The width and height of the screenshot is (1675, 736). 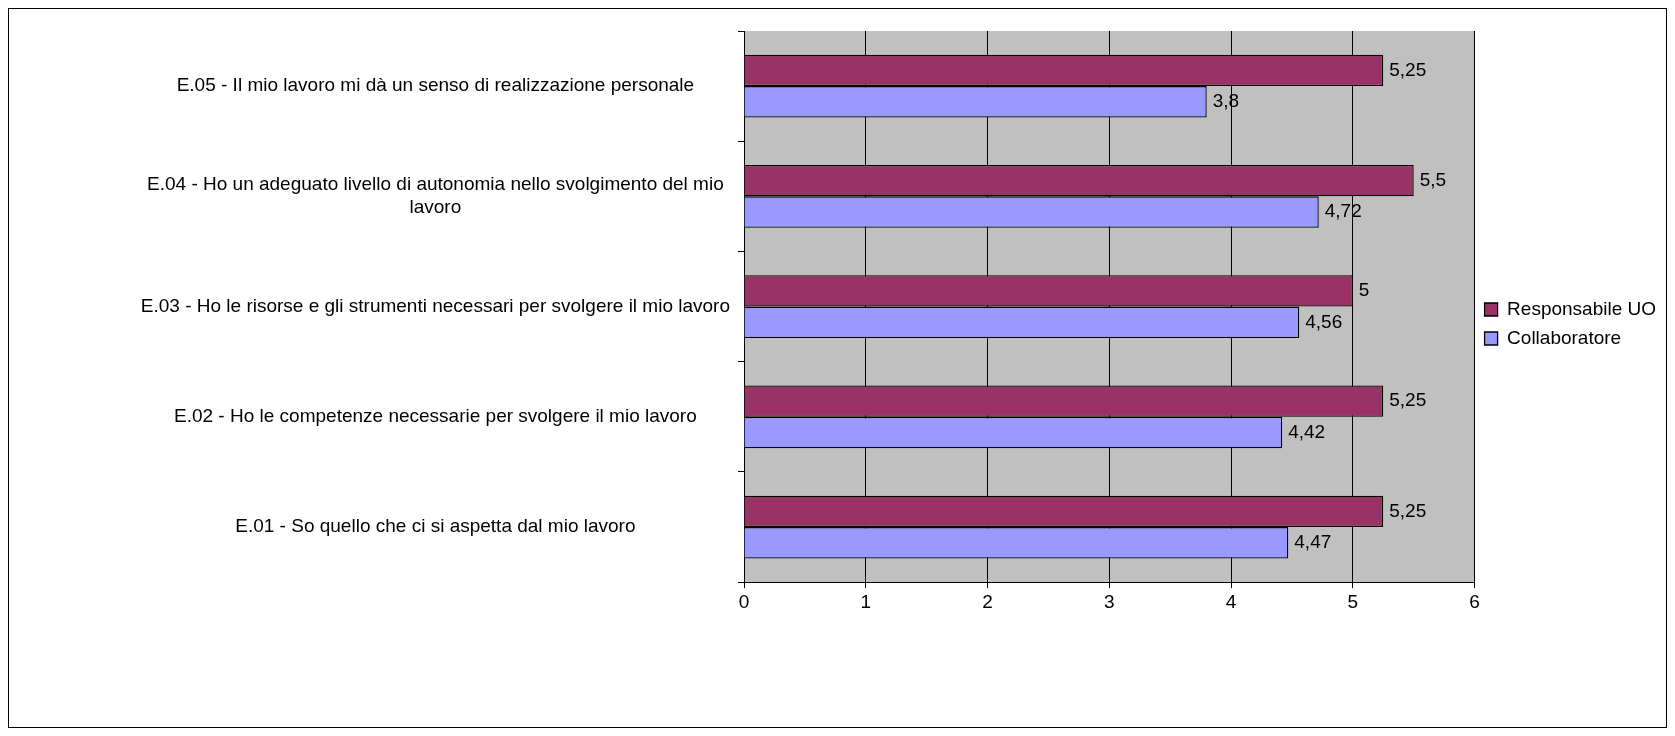 What do you see at coordinates (1433, 179) in the screenshot?
I see `data-label: 5,5` at bounding box center [1433, 179].